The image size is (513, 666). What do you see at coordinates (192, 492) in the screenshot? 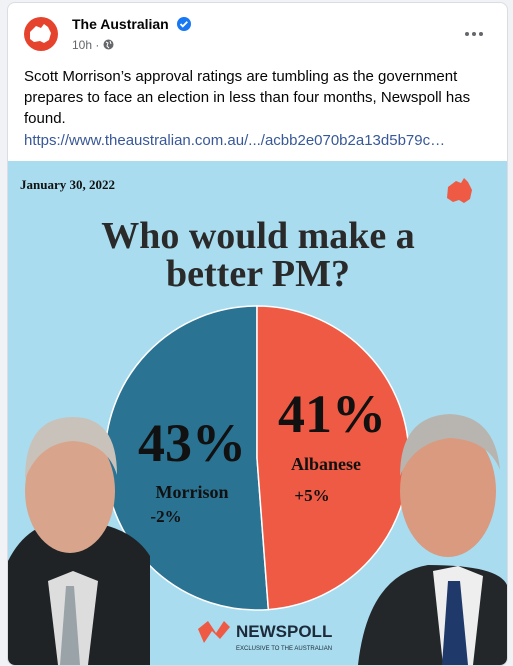
I see `category-label: Morrison` at bounding box center [192, 492].